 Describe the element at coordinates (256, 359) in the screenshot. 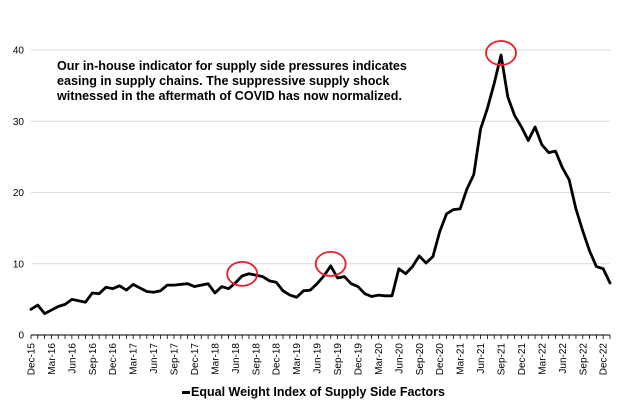

I see `x-tick-label: Sep-18` at that location.